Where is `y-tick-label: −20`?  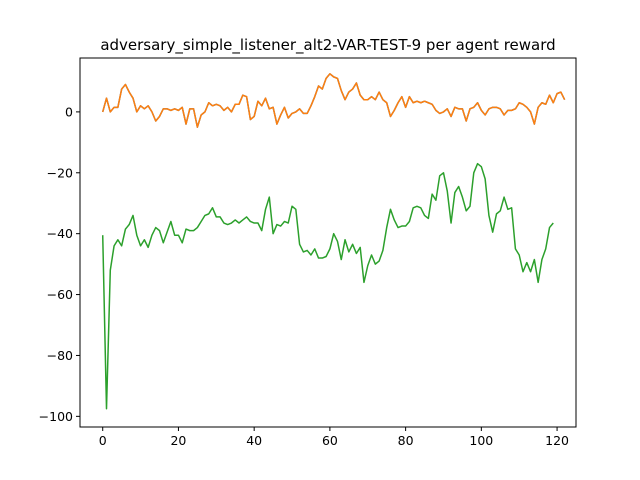 y-tick-label: −20 is located at coordinates (60, 172).